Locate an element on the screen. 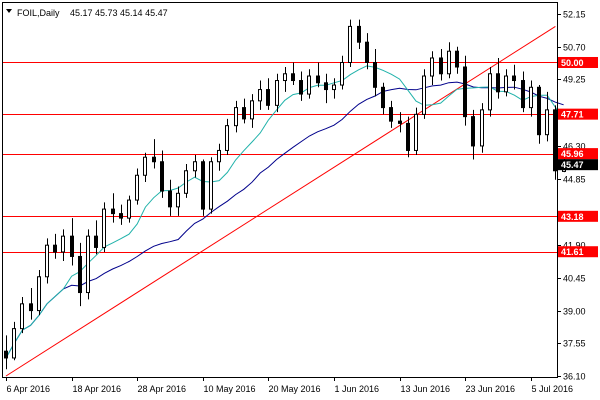 Image resolution: width=600 pixels, height=400 pixels. x-tick-label: 18 Apr 2016 is located at coordinates (97, 389).